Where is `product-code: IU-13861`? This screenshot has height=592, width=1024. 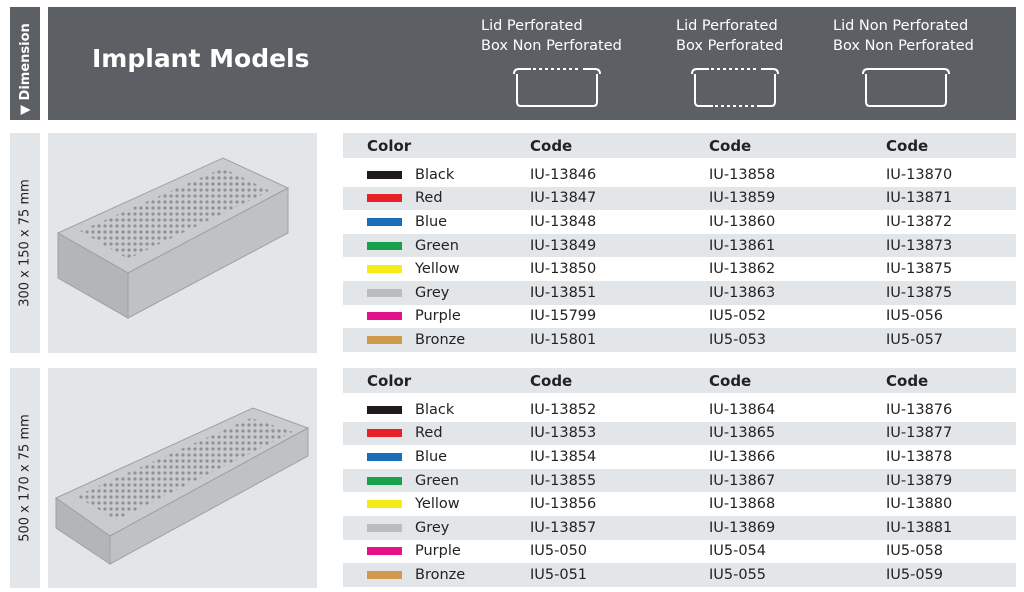
product-code: IU-13861 is located at coordinates (742, 245).